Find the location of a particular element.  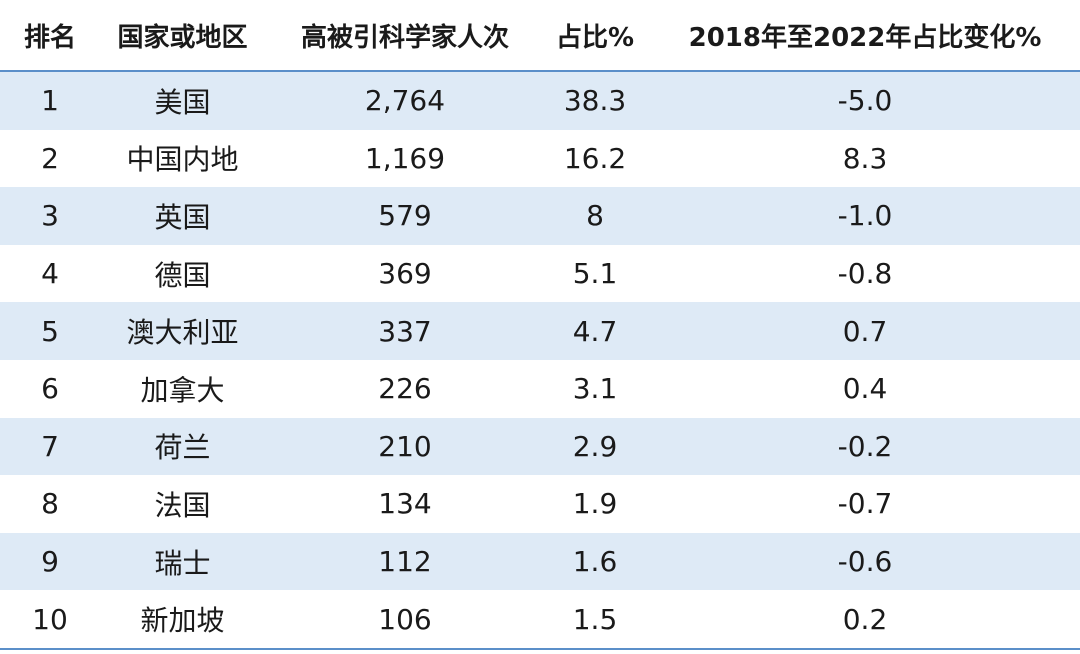

cell-rank: 3 is located at coordinates (50, 216).